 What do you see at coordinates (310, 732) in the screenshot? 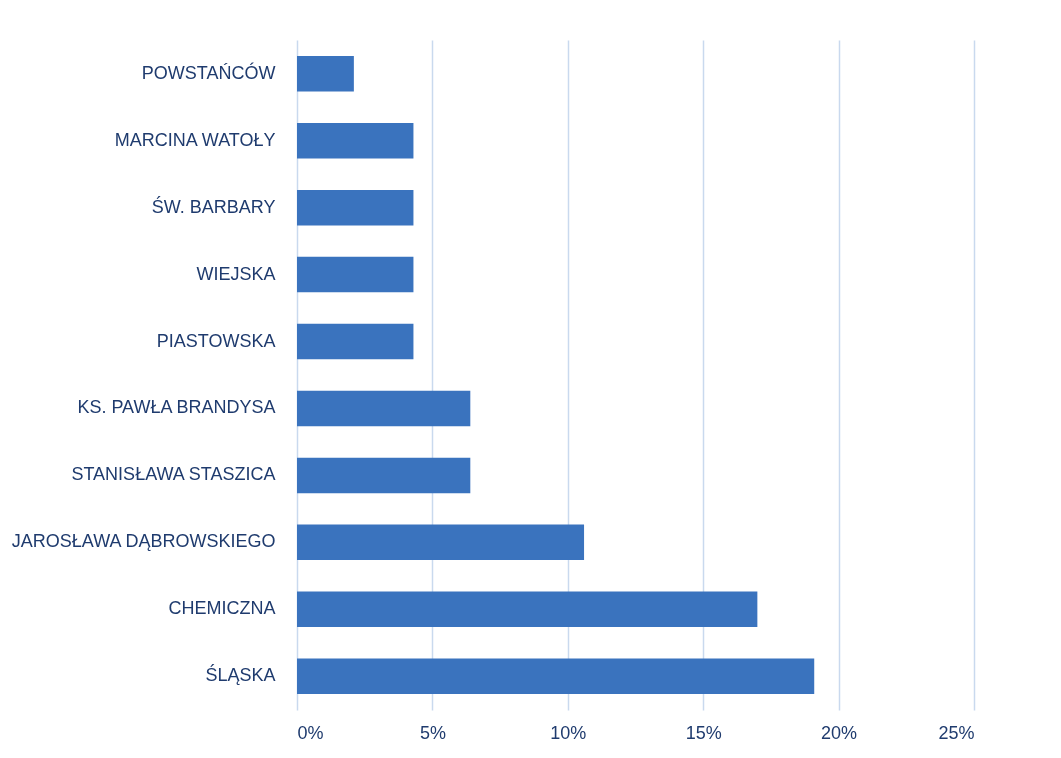
I see `x-tick-label: 0%` at bounding box center [310, 732].